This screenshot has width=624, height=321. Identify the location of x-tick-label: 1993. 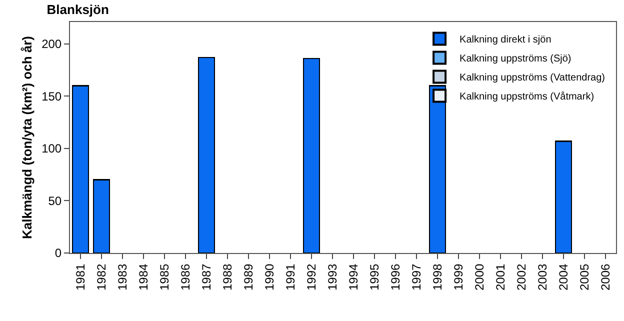
(332, 277).